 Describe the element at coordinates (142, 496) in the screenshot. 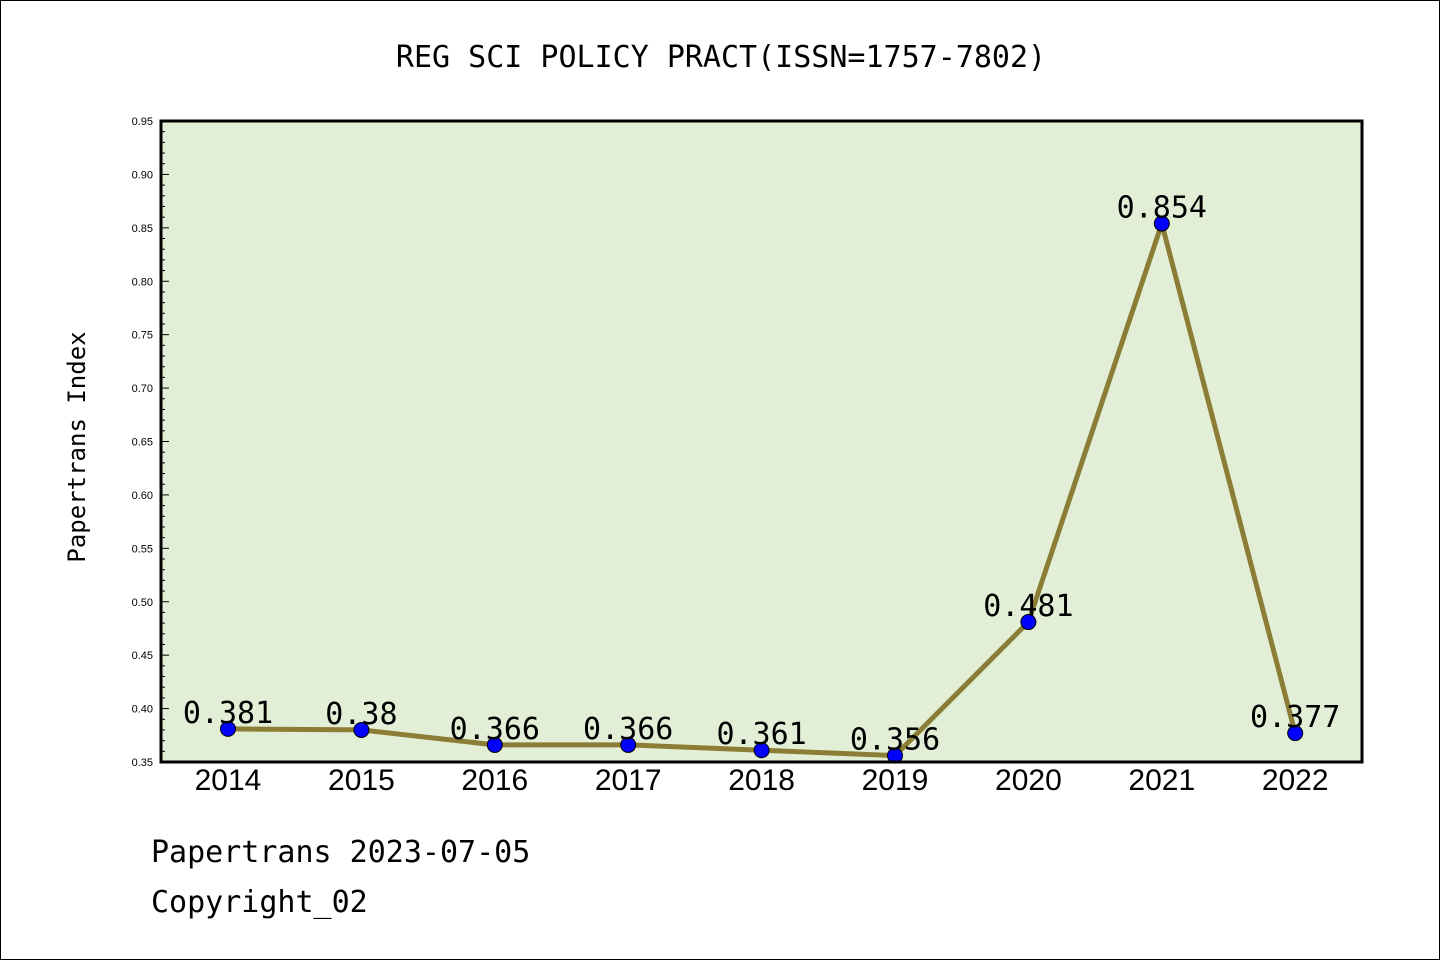

I see `y-tick-label: 0.60` at that location.